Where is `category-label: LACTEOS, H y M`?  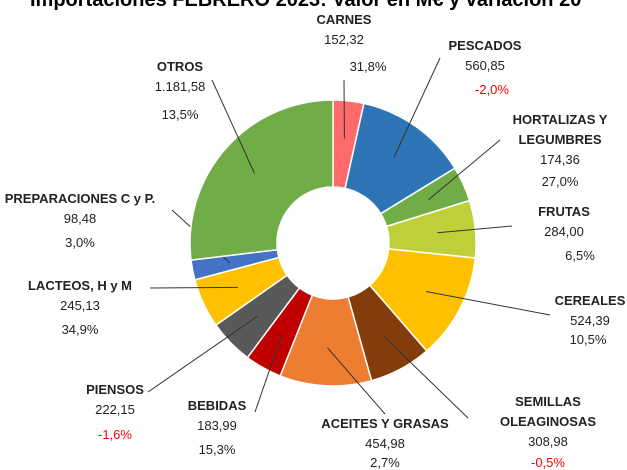
category-label: LACTEOS, H y M is located at coordinates (80, 285).